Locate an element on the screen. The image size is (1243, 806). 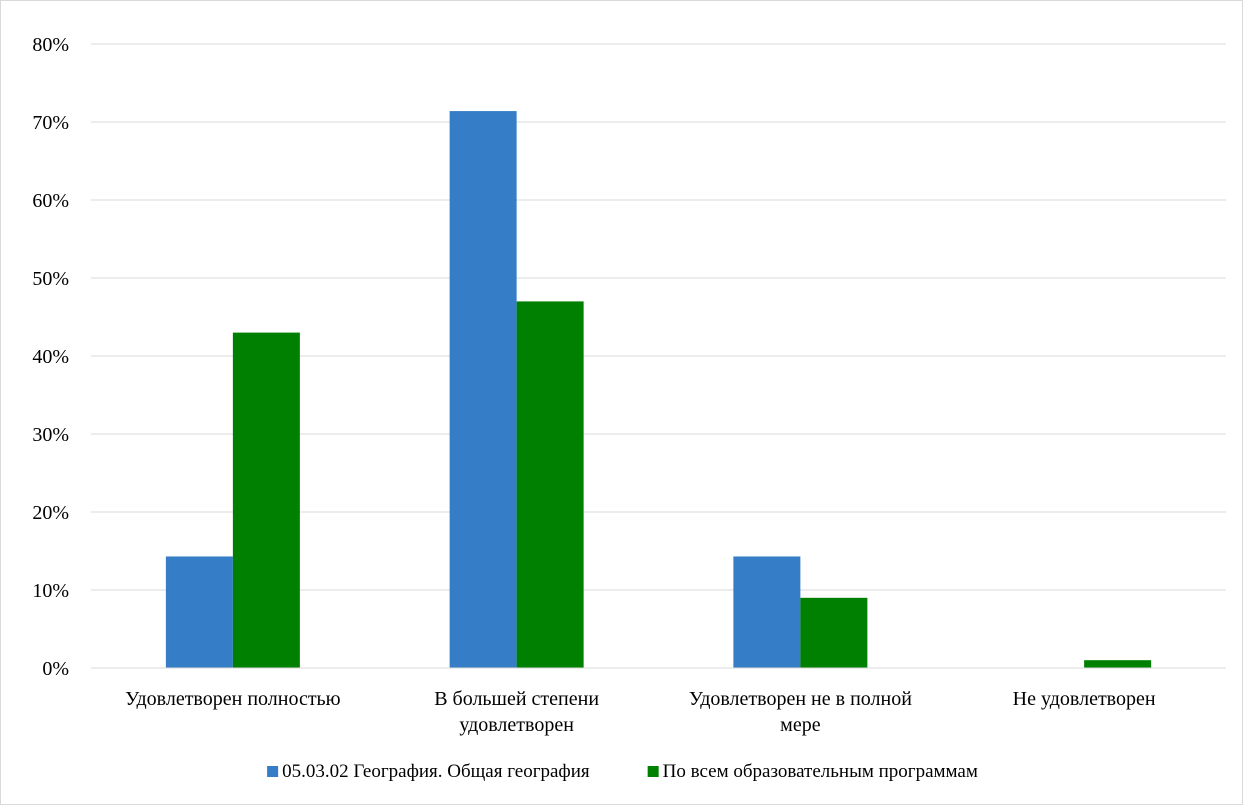
y-tick-label: 80% is located at coordinates (50, 45).